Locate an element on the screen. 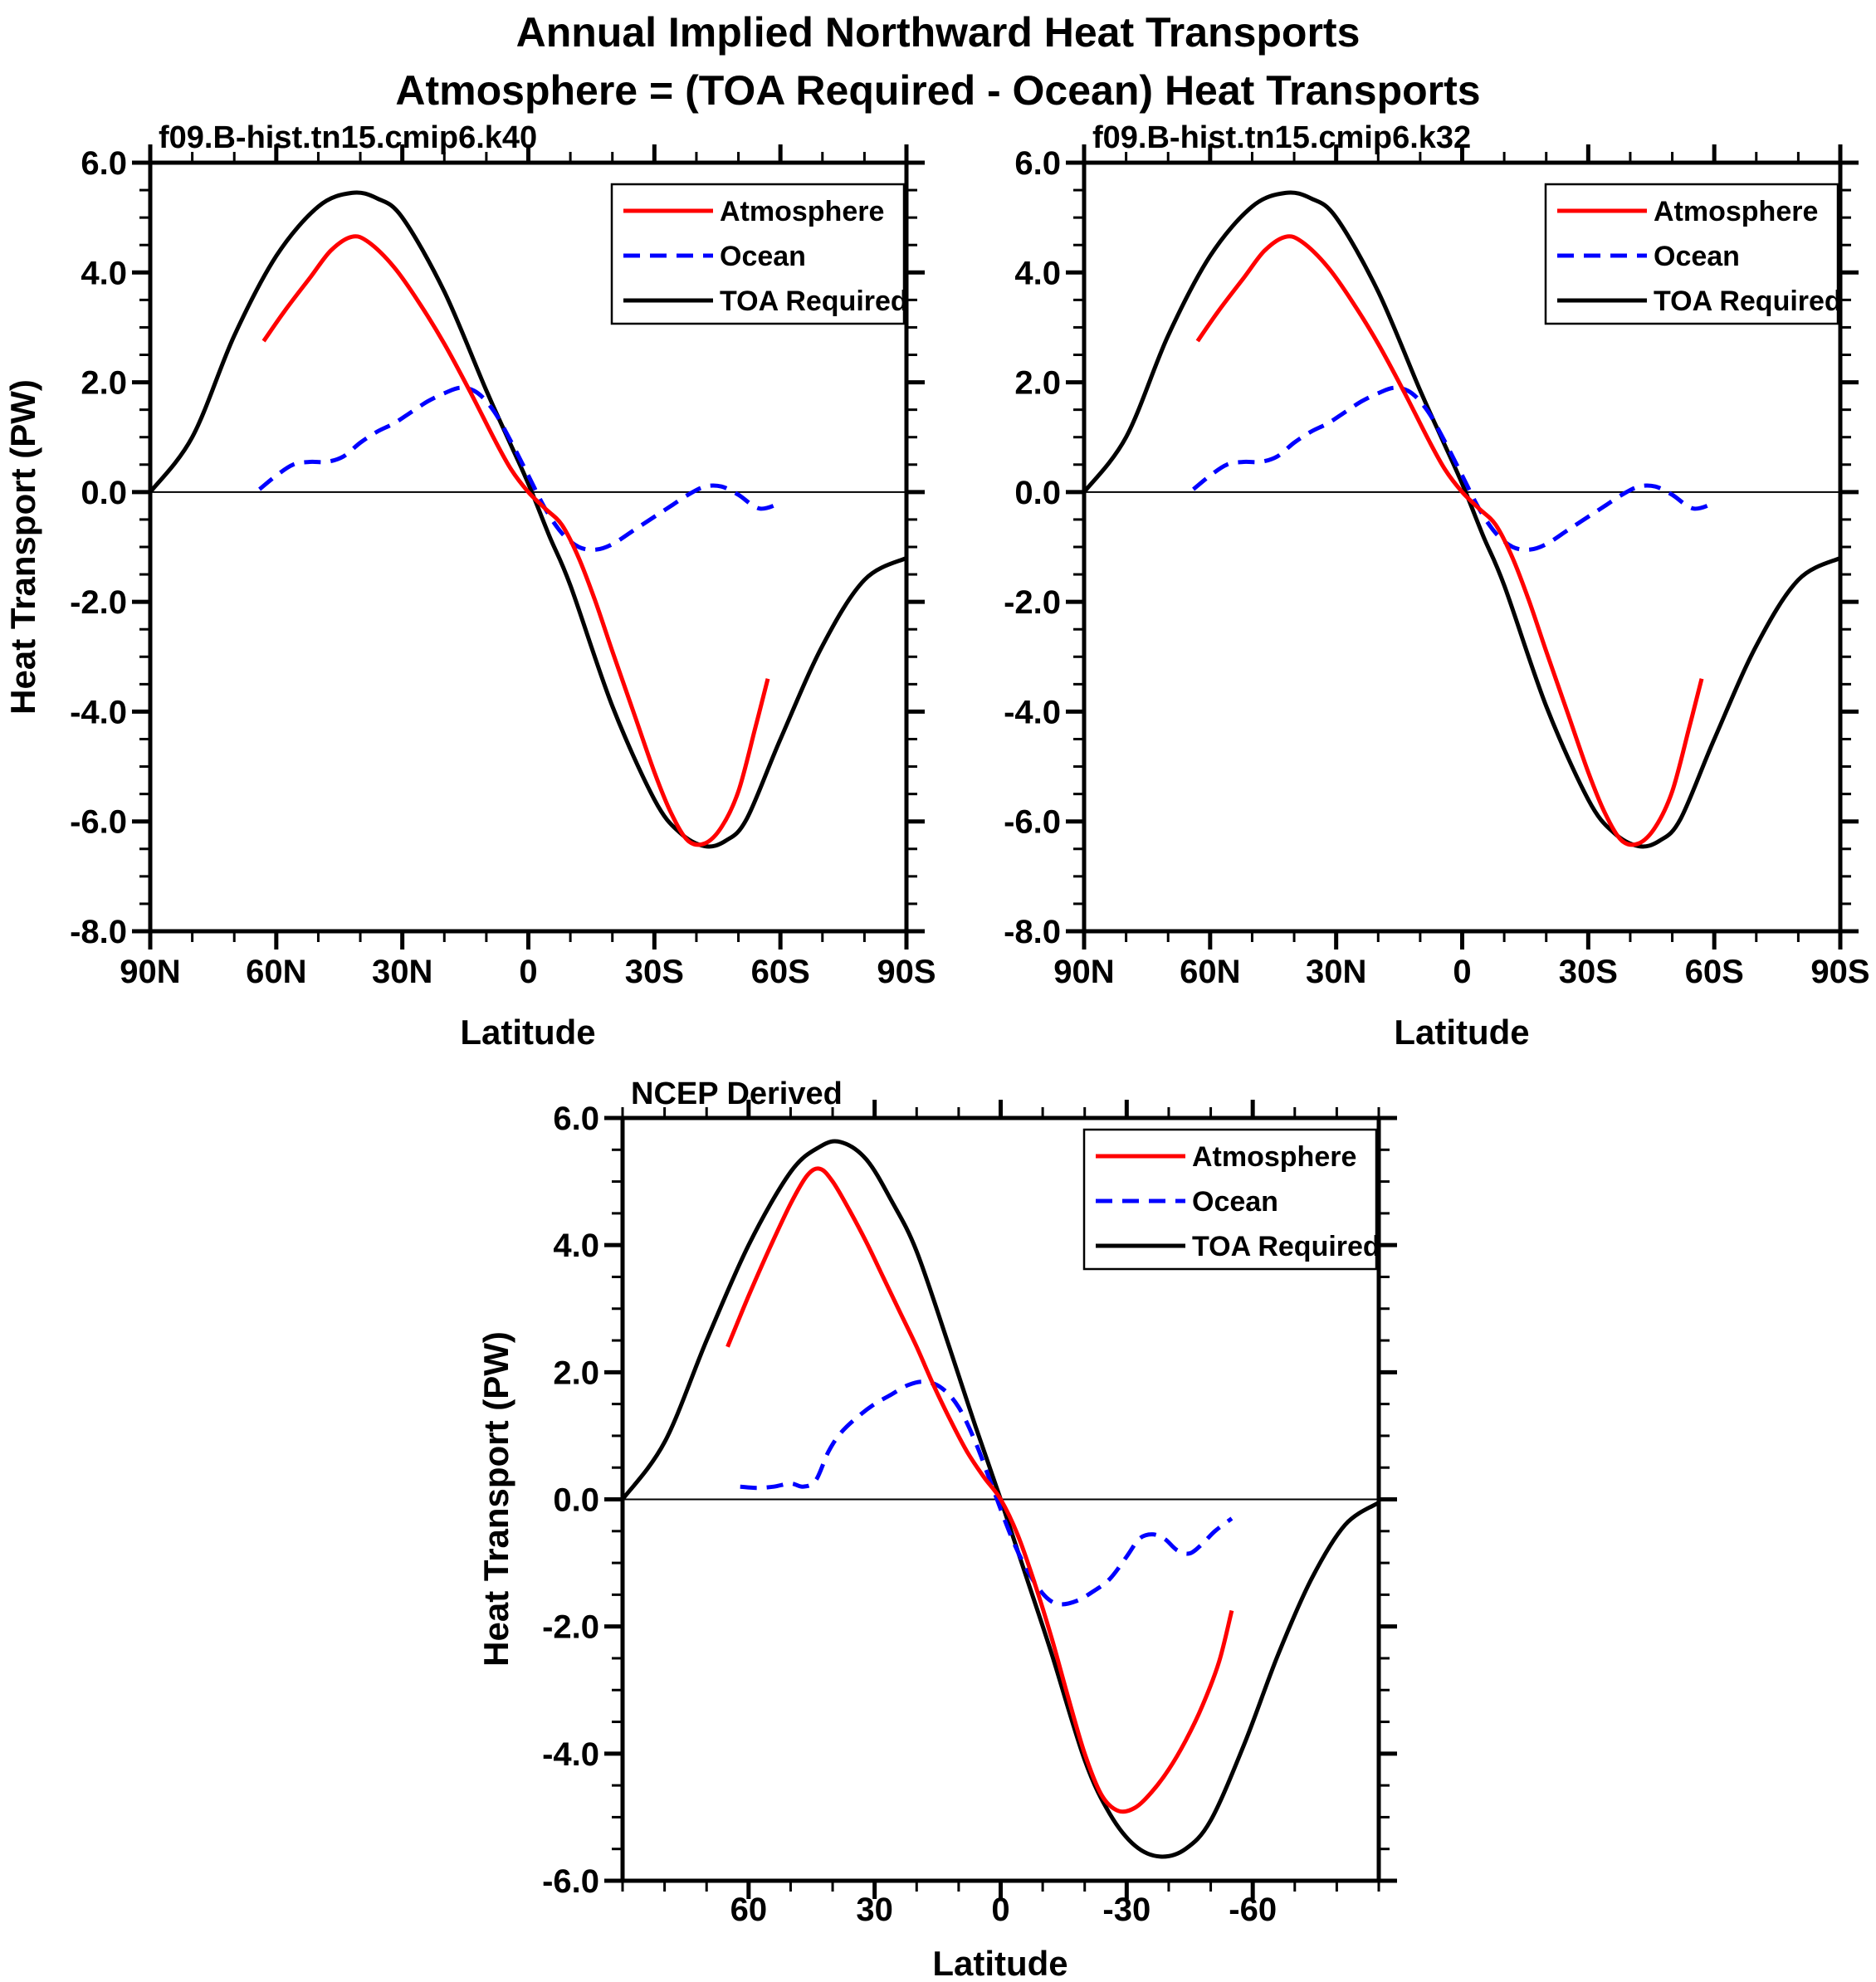 The width and height of the screenshot is (1876, 1982). x-tick-label: 60 is located at coordinates (749, 1910).